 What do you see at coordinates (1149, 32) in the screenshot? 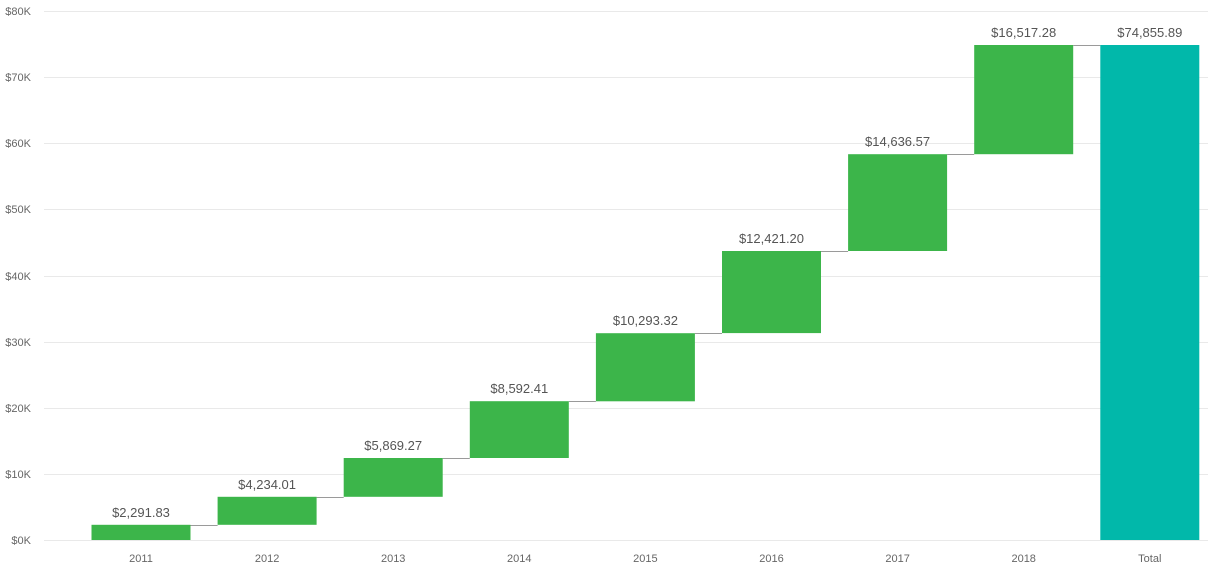
I see `data-label: $74,855.89` at bounding box center [1149, 32].